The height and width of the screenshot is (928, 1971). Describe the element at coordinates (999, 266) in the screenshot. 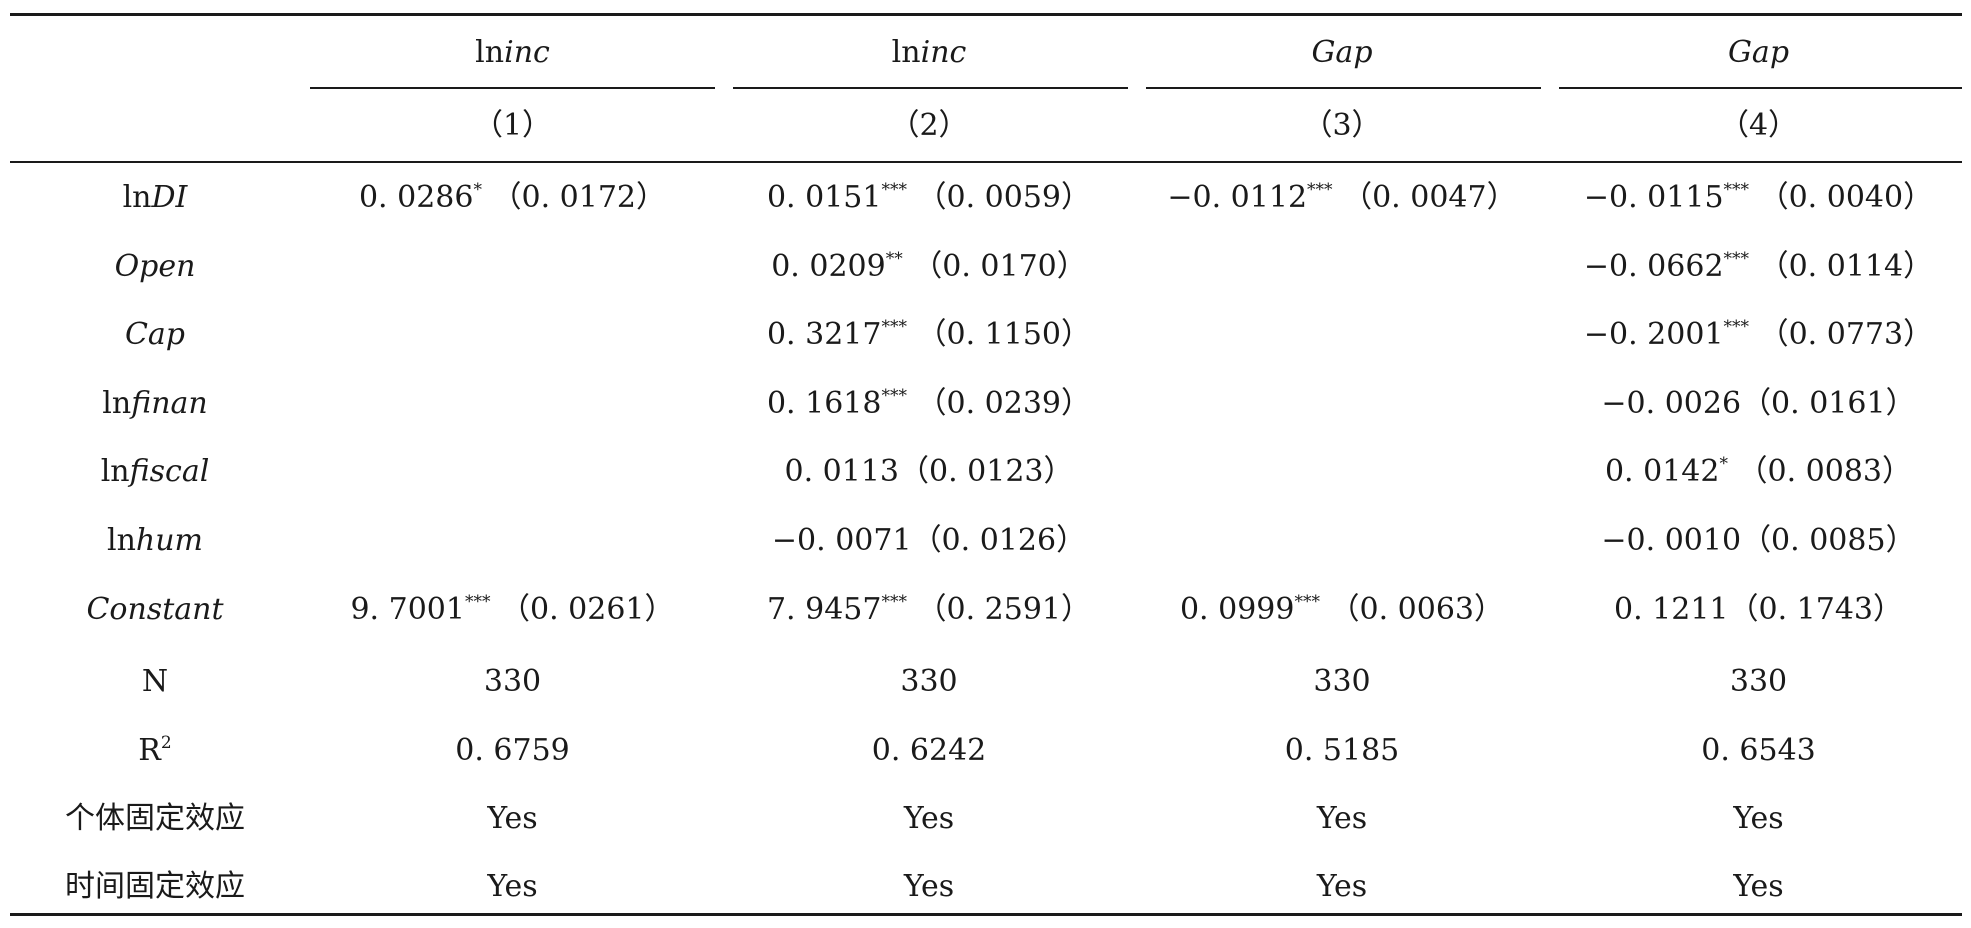

I see `standard-error: （0. 0170）` at that location.